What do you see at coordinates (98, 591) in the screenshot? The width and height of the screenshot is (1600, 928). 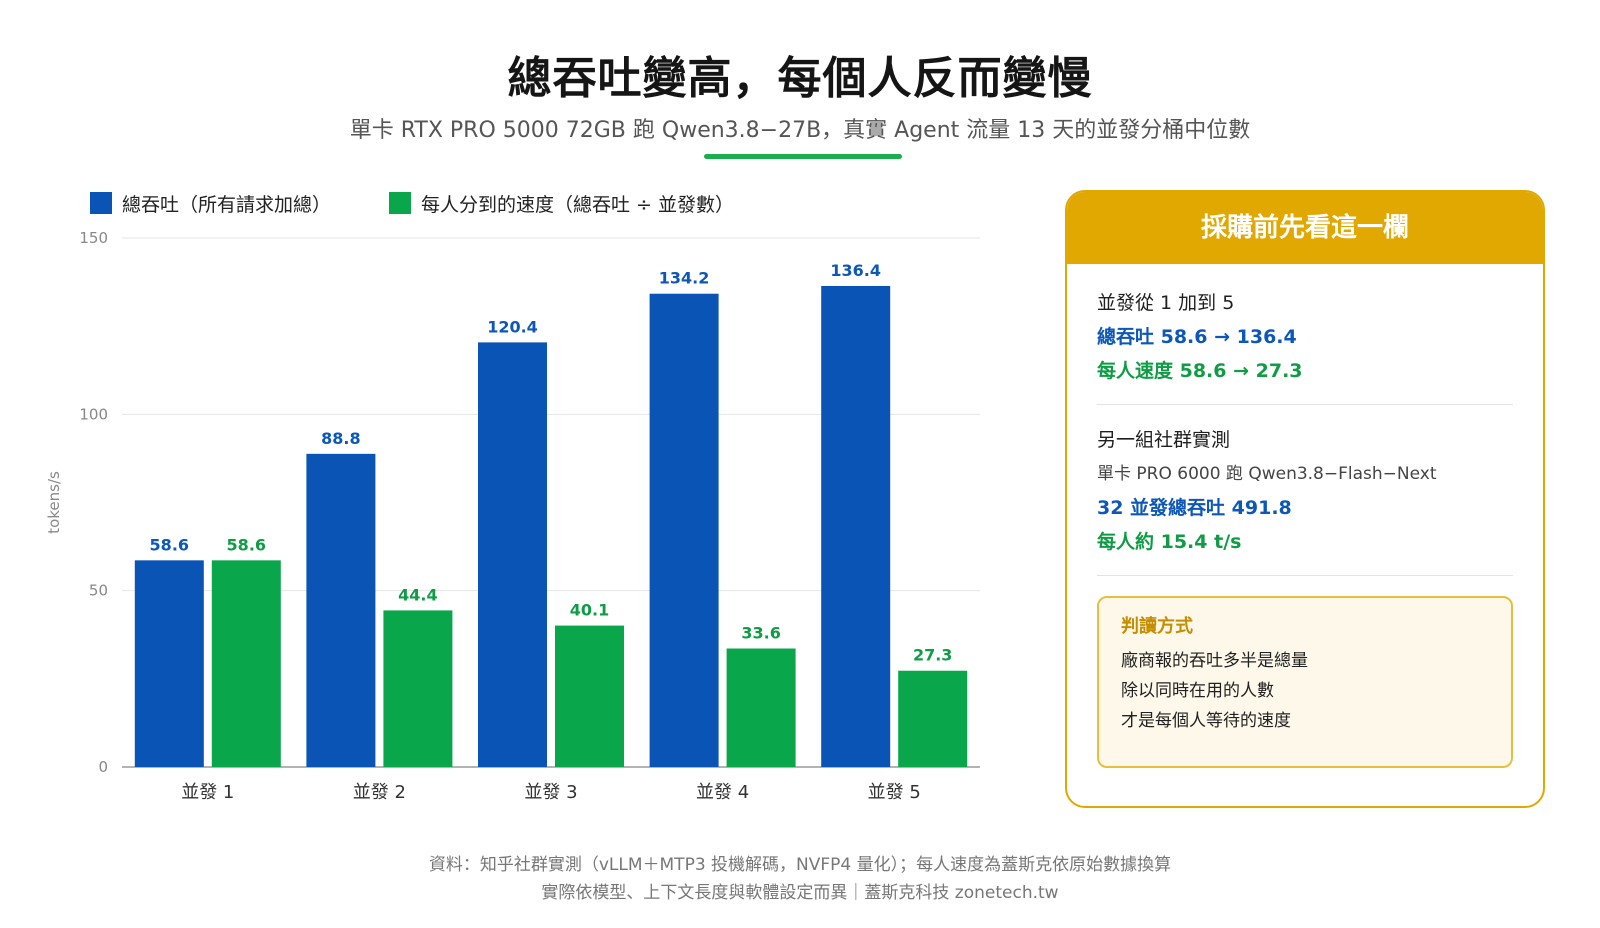 I see `y-tick-label: 50` at bounding box center [98, 591].